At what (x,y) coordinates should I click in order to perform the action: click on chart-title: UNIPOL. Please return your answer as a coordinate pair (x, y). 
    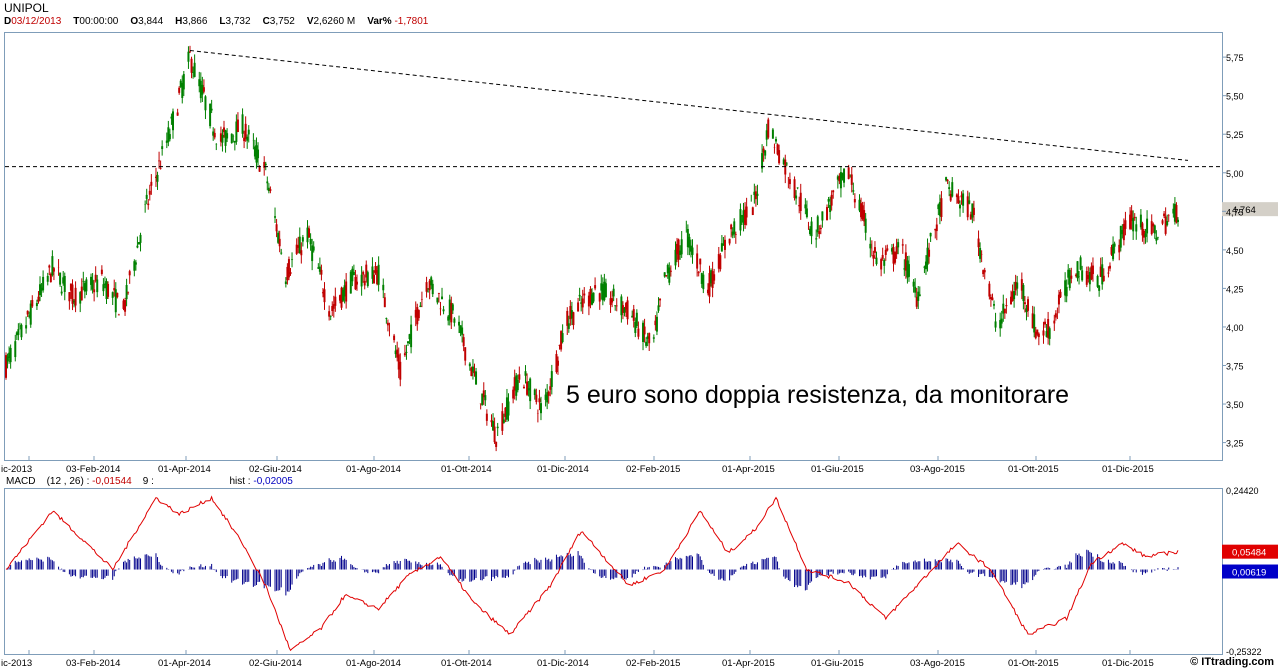
    Looking at the image, I should click on (26, 8).